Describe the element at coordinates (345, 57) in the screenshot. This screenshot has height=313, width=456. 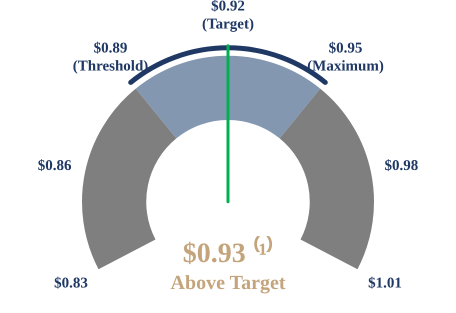
I see `text: $0.95 (Maximum)` at that location.